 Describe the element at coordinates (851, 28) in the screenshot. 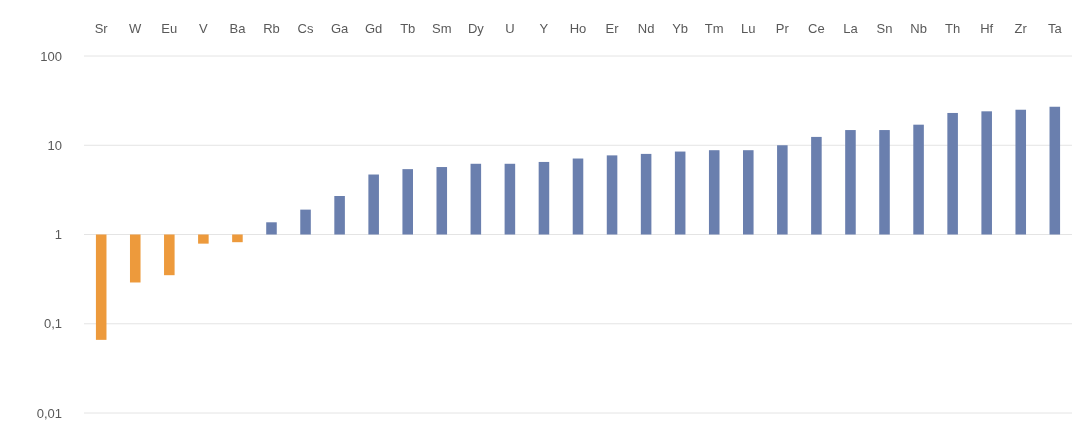

I see `x-tick-label: La` at that location.